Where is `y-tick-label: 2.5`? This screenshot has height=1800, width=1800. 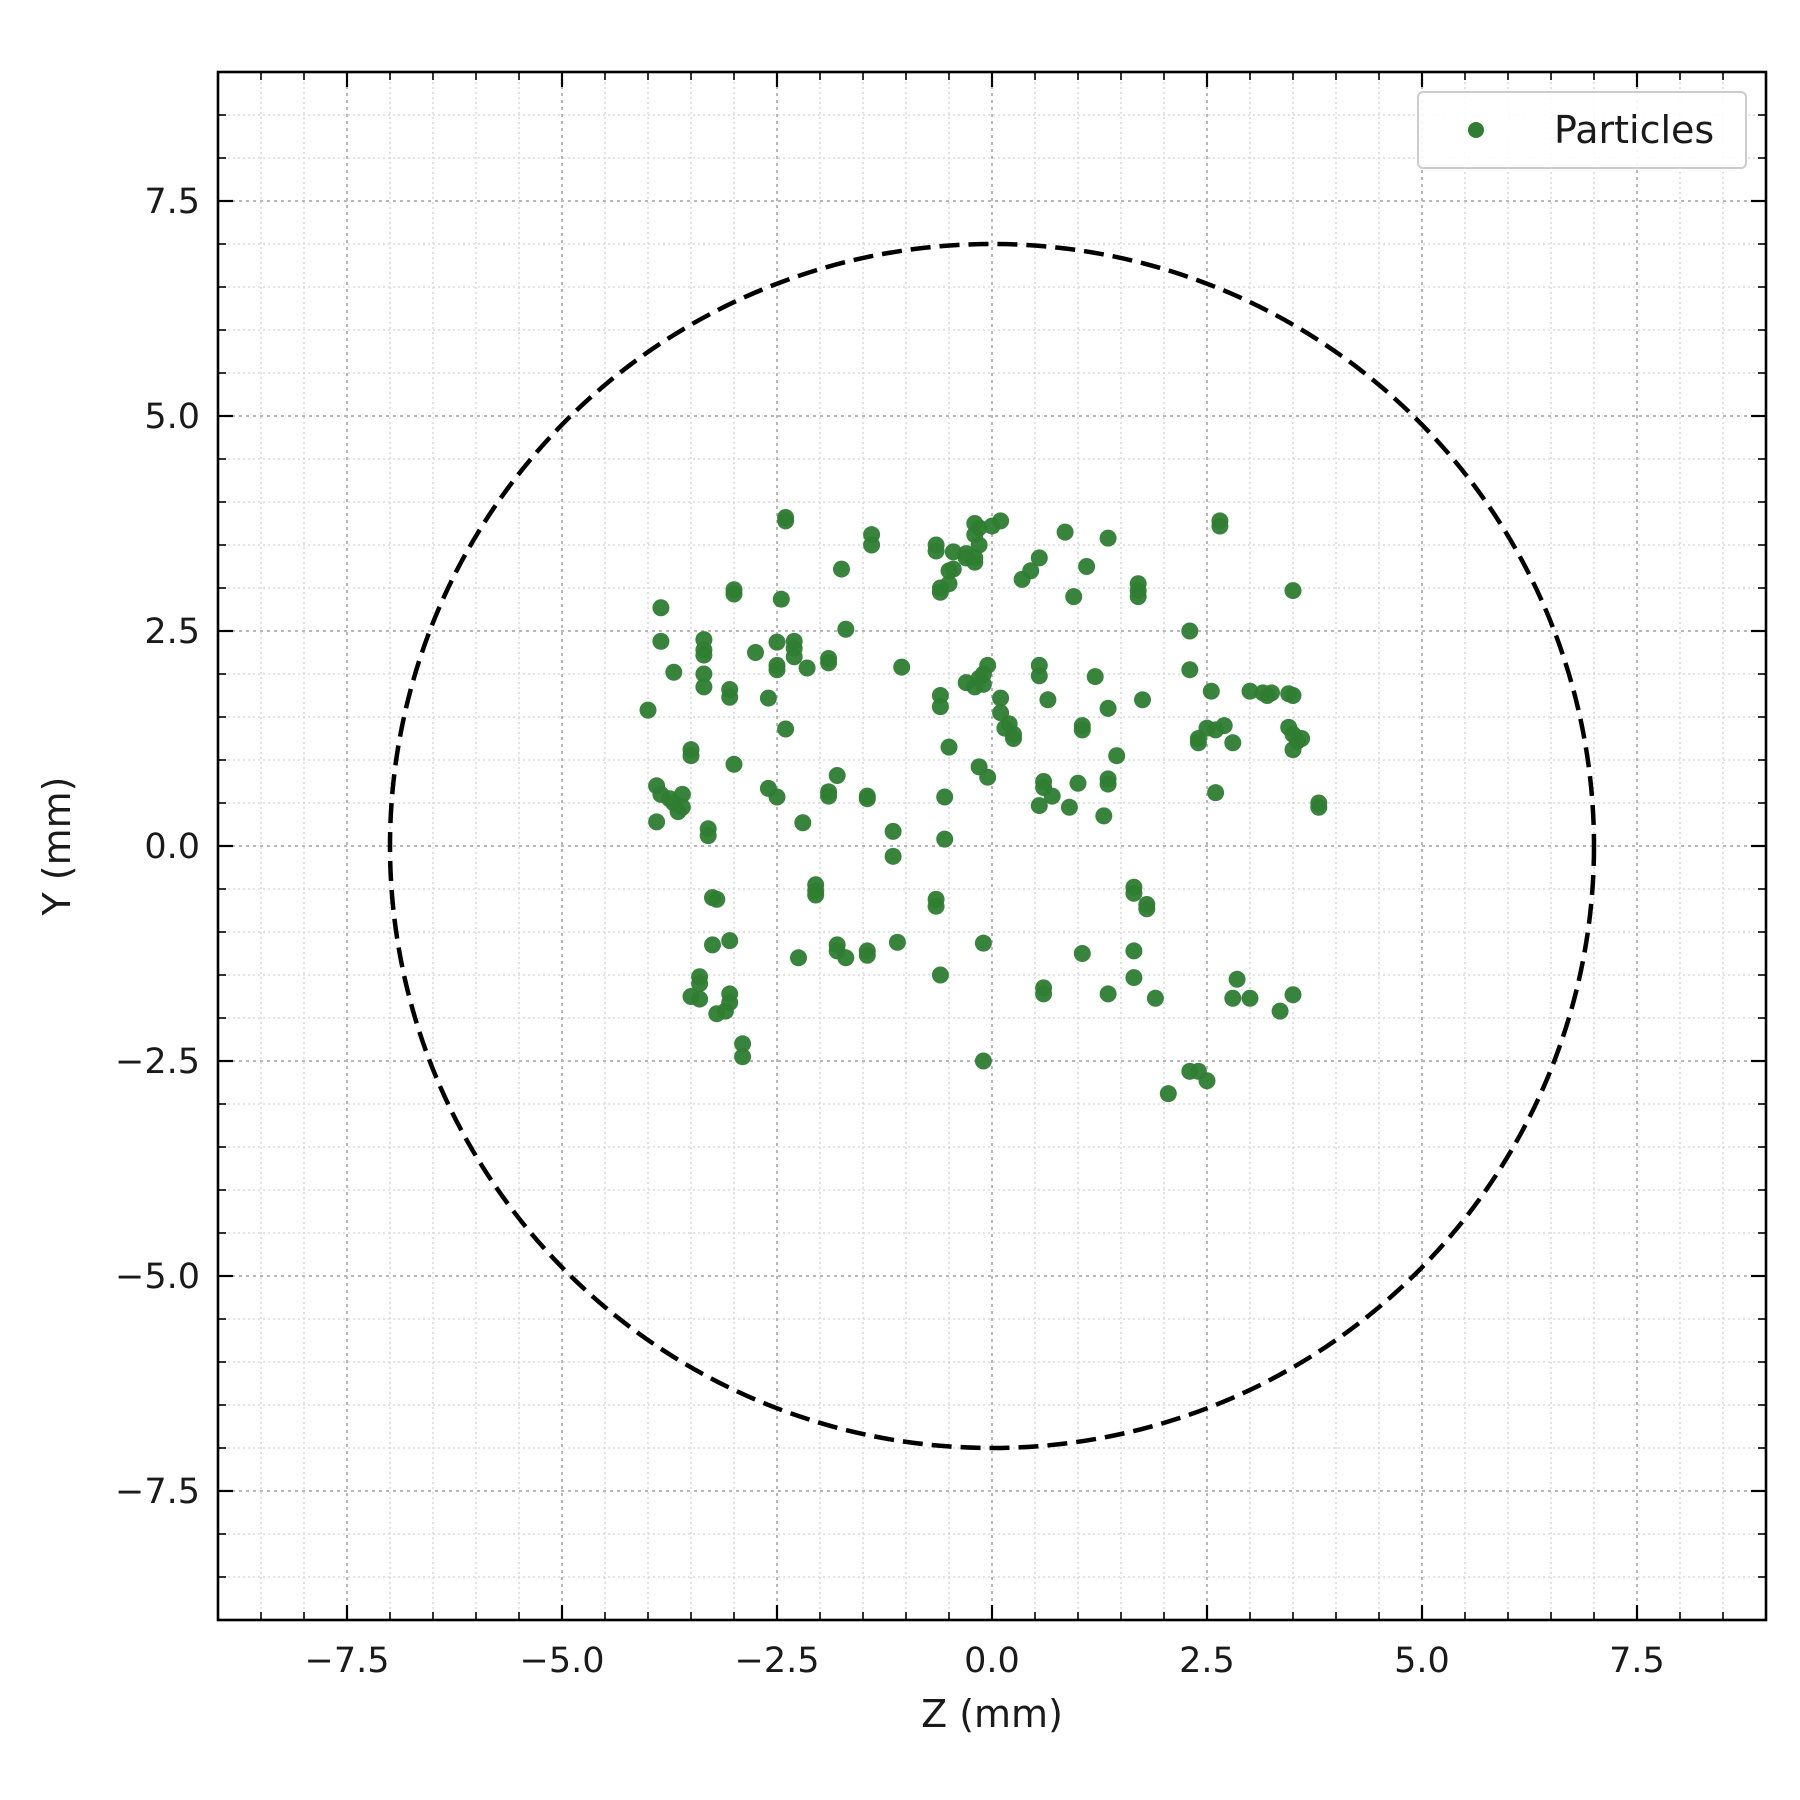
y-tick-label: 2.5 is located at coordinates (172, 632).